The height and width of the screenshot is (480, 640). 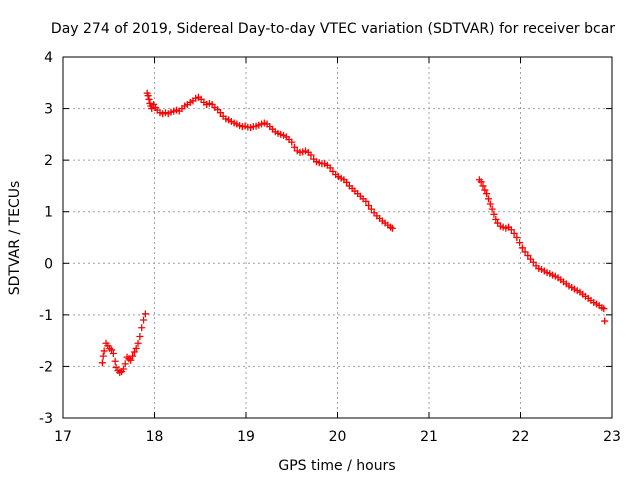 What do you see at coordinates (521, 437) in the screenshot?
I see `x-tick-label: 22` at bounding box center [521, 437].